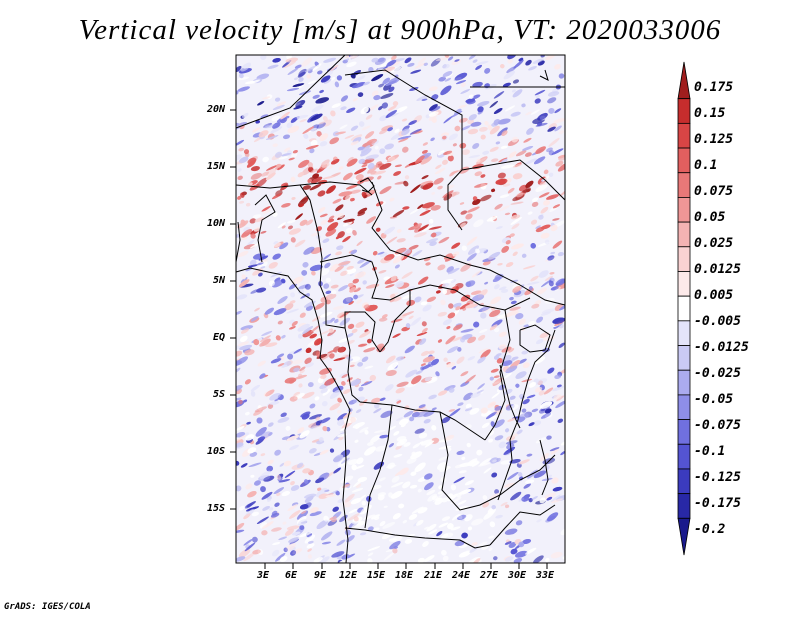 This screenshot has width=800, height=618. What do you see at coordinates (348, 575) in the screenshot?
I see `lon-label-12e: 12E` at bounding box center [348, 575].